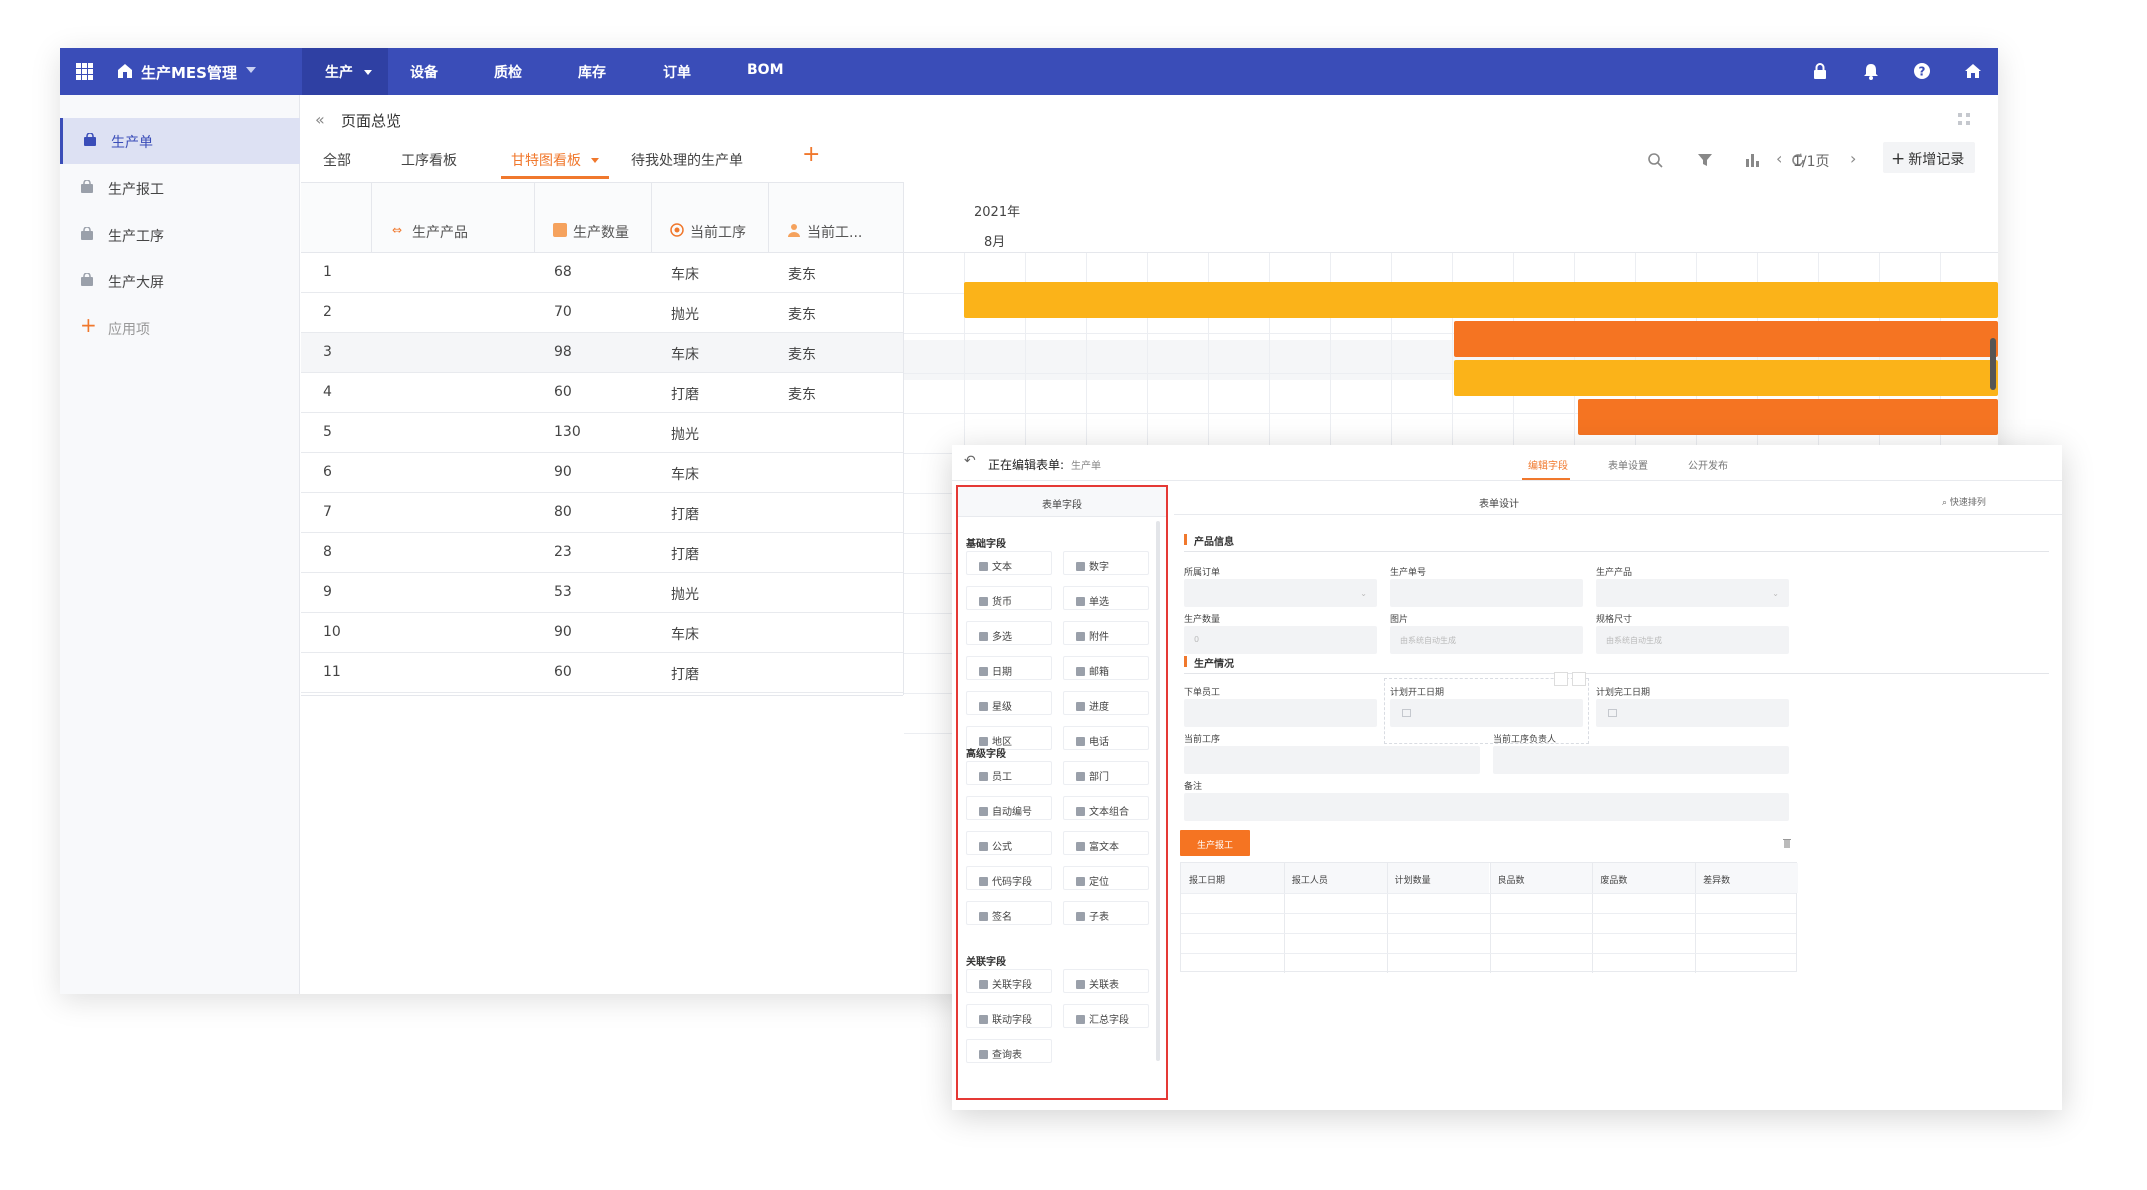 The height and width of the screenshot is (1190, 2147). Describe the element at coordinates (546, 161) in the screenshot. I see `tab-gantt-board: 甘特图看板` at that location.